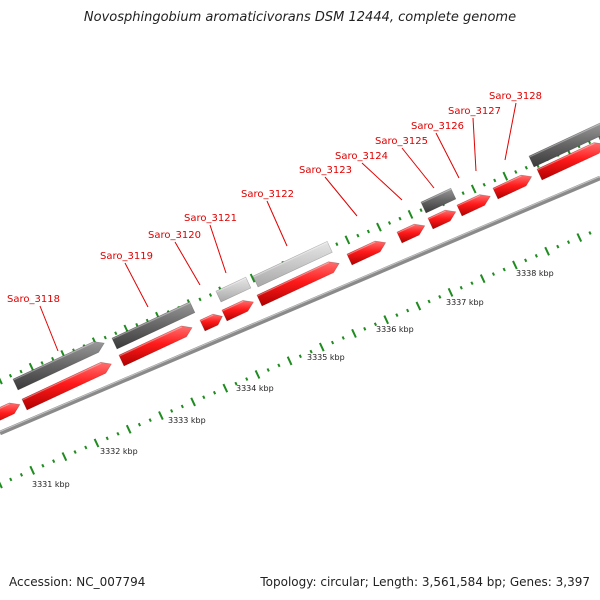  I want to click on gene-label: Saro_3126, so click(437, 126).